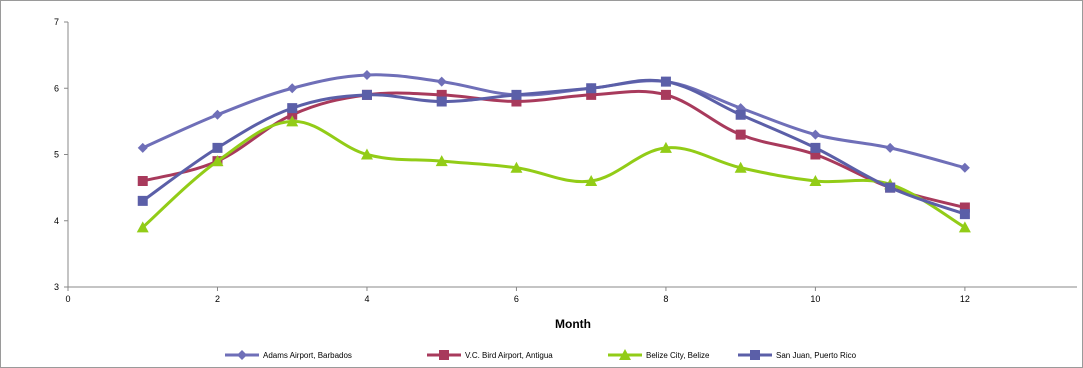 The image size is (1083, 368). I want to click on y-tick-label: 7, so click(56, 22).